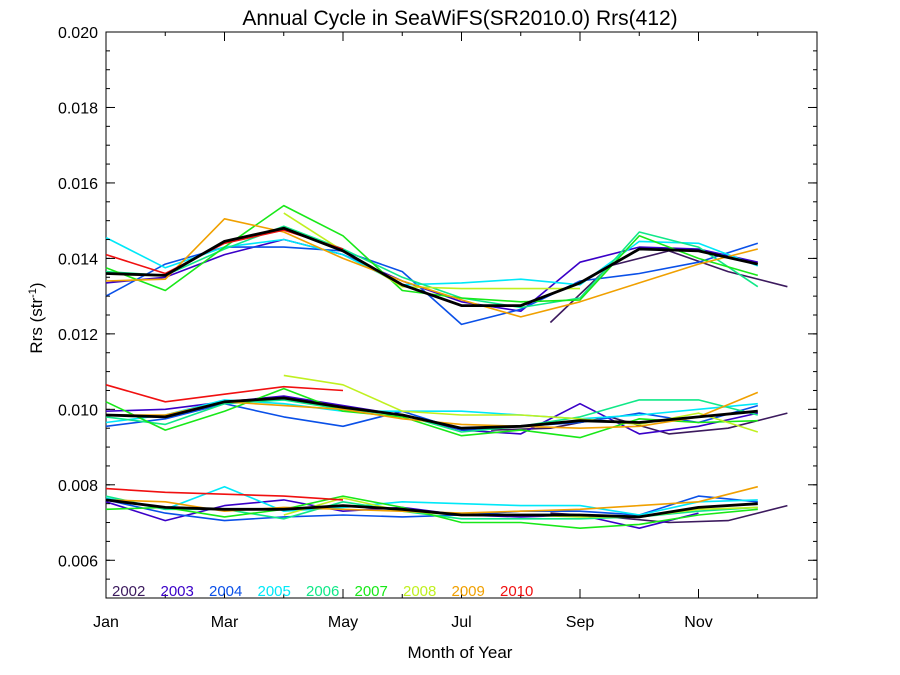 This screenshot has height=675, width=900. Describe the element at coordinates (106, 622) in the screenshot. I see `x-tick-label: Jan` at that location.